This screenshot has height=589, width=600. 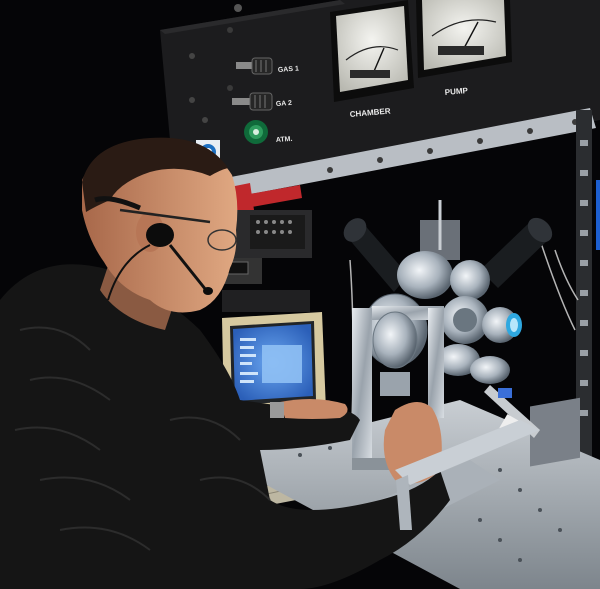 What do you see at coordinates (375, 255) in the screenshot?
I see `left-port-tube` at bounding box center [375, 255].